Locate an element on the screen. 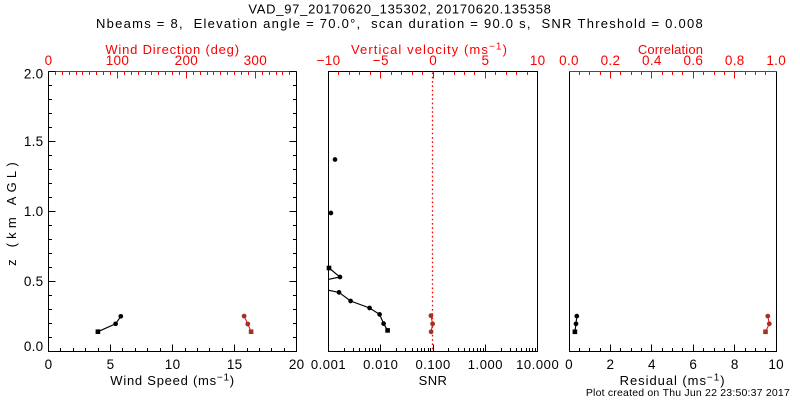 This screenshot has width=800, height=400. svg-text: −5 is located at coordinates (381, 60).